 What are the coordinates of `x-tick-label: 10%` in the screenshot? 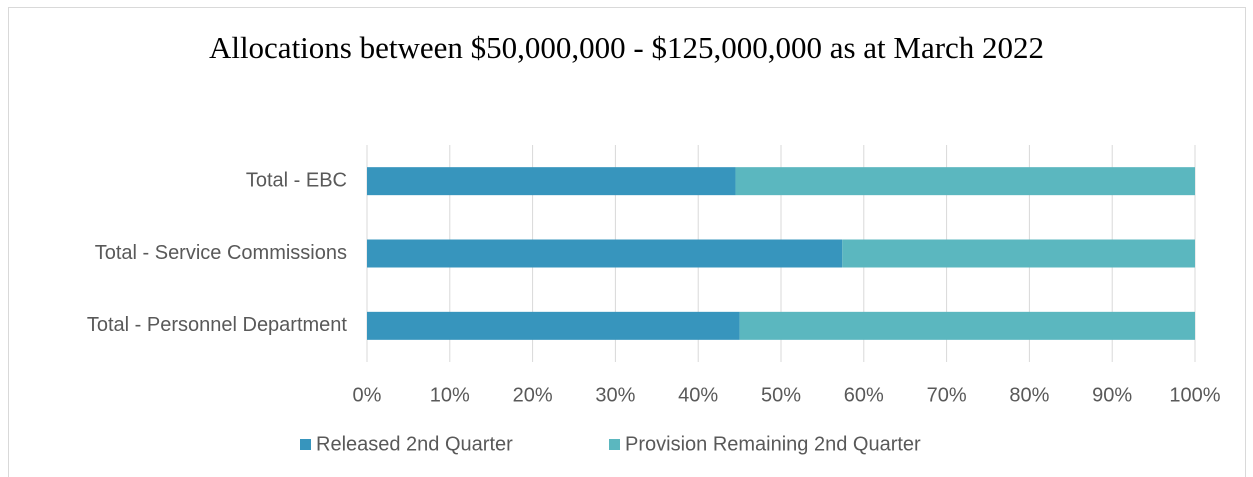 It's located at (450, 395).